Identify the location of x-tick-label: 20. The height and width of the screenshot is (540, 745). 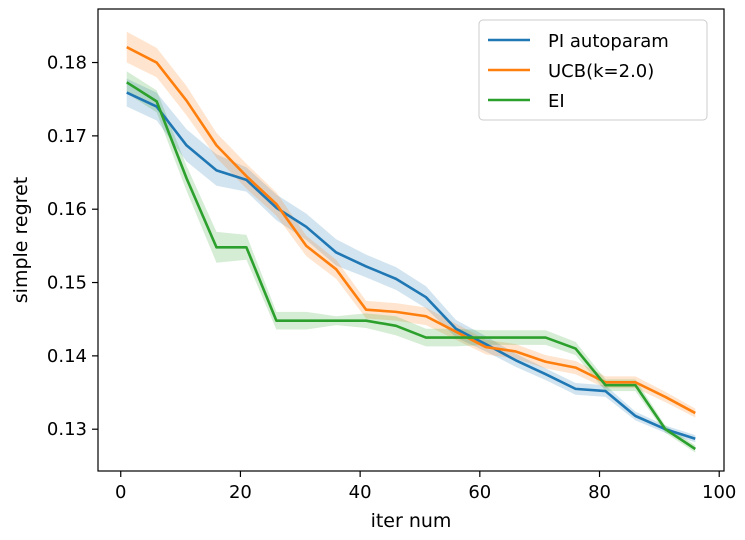
(240, 492).